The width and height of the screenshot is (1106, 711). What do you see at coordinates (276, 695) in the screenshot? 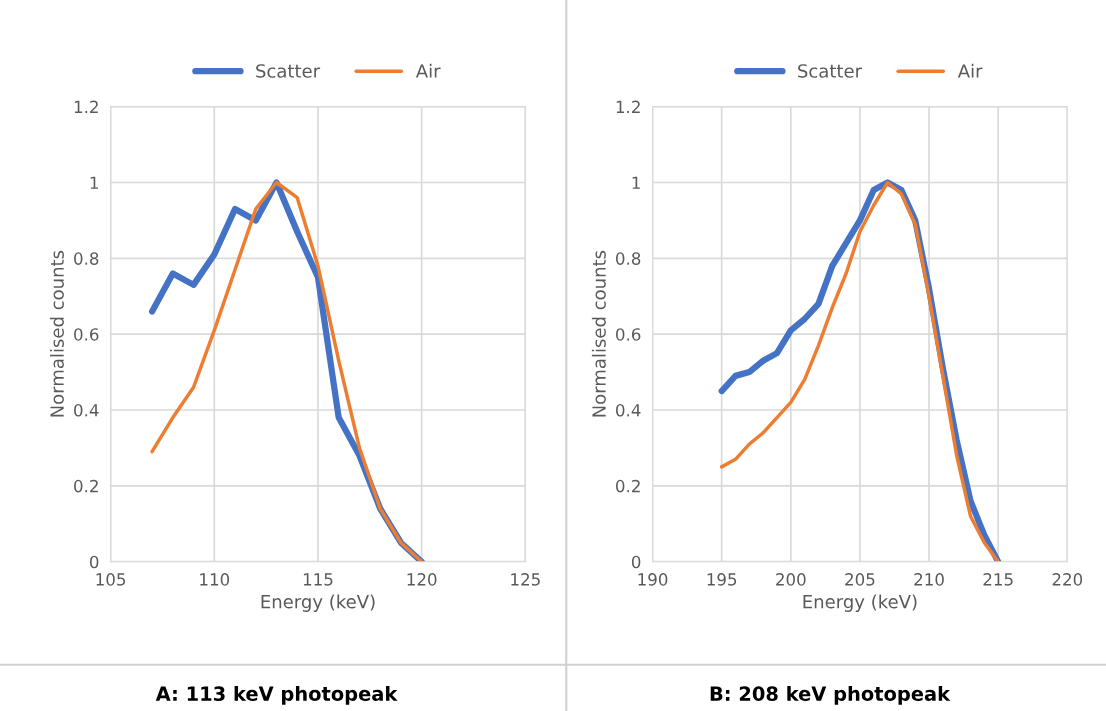
I see `text: A: 113 keV photopeak` at bounding box center [276, 695].